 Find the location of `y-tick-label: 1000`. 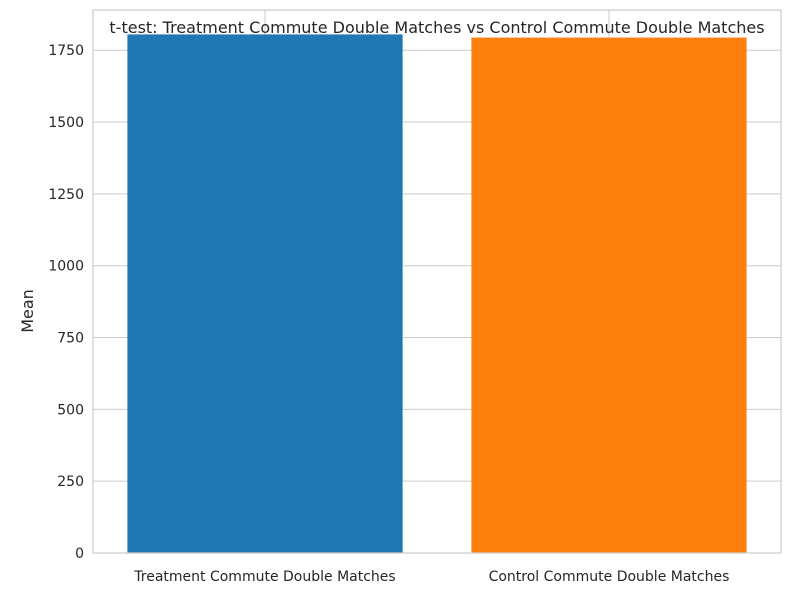

y-tick-label: 1000 is located at coordinates (66, 267).